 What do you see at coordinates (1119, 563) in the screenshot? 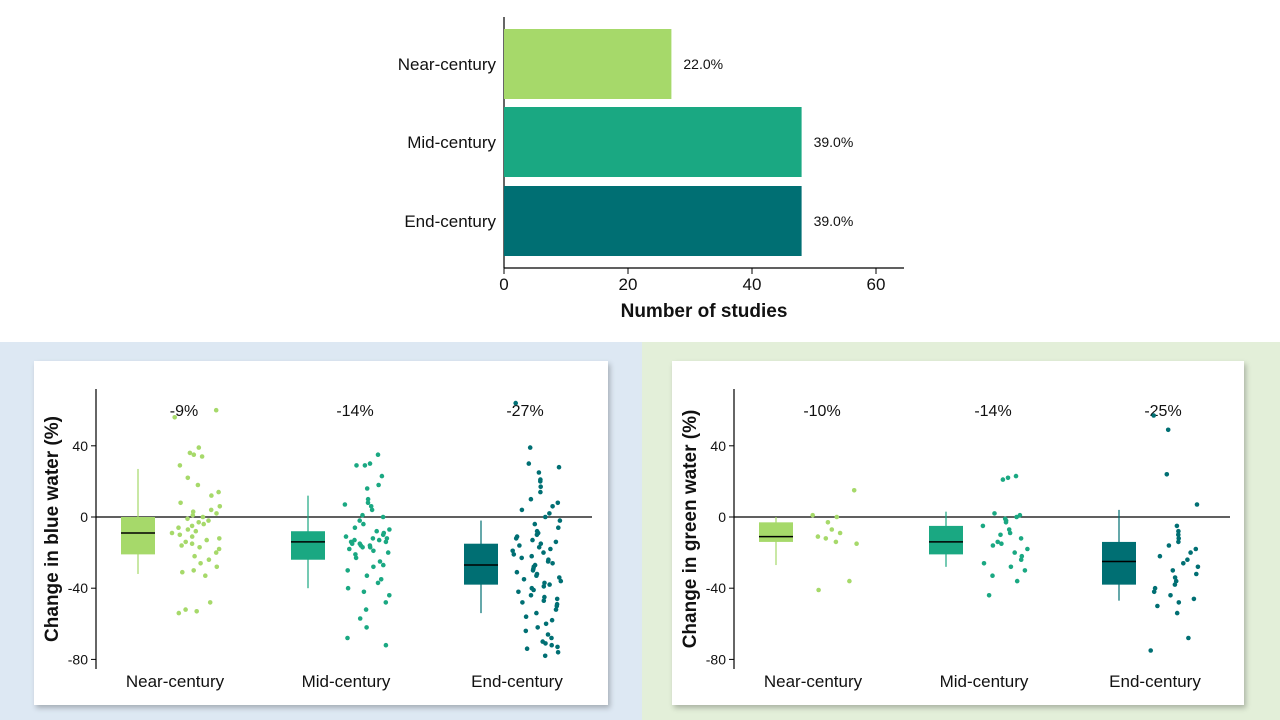
I see `box-end-century` at bounding box center [1119, 563].